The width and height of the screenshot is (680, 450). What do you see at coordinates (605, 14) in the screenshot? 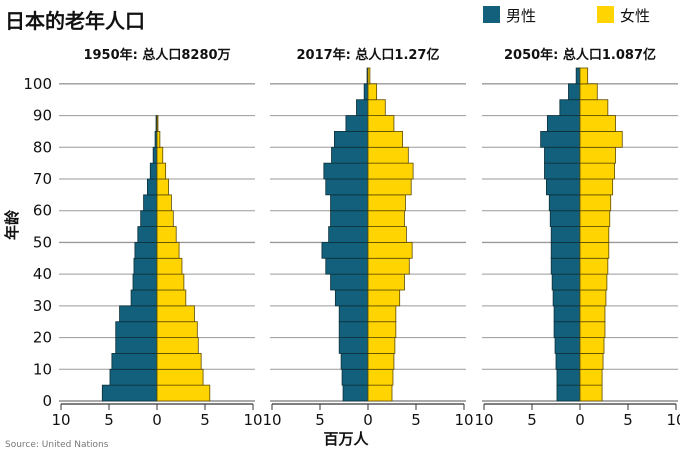
I see `legend-swatch-female` at bounding box center [605, 14].